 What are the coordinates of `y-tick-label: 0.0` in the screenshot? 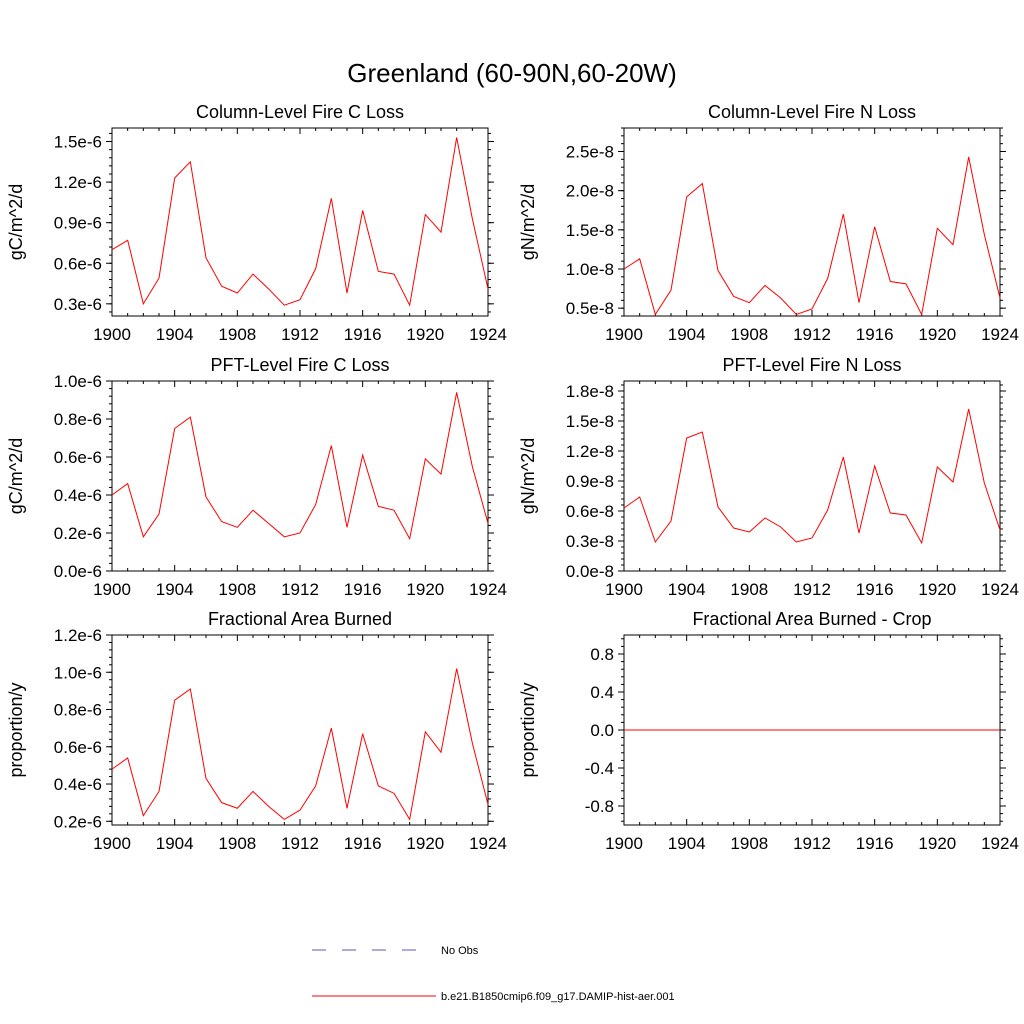 It's located at (602, 730).